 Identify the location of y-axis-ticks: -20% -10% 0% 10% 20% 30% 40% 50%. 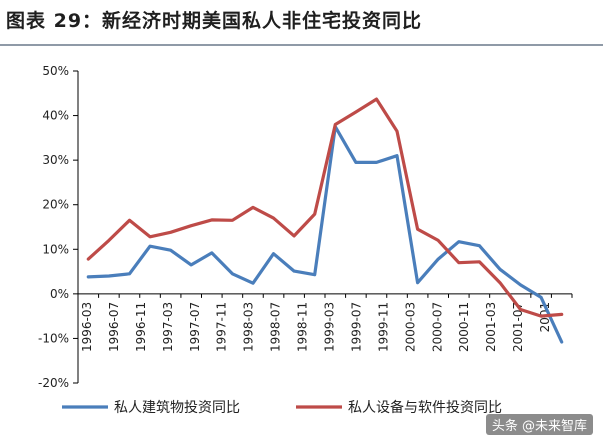
(58, 227).